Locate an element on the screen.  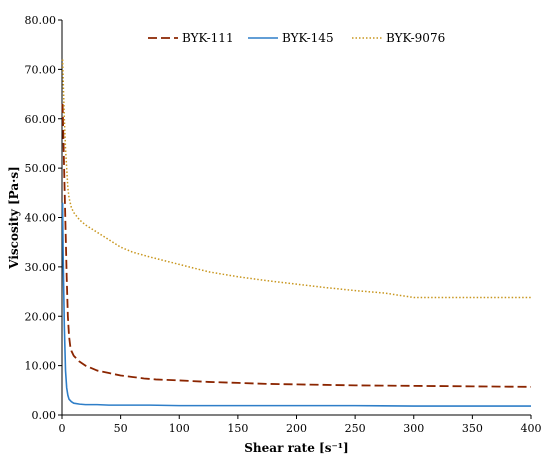
y-tick-label: 60.00 is located at coordinates (41, 119).